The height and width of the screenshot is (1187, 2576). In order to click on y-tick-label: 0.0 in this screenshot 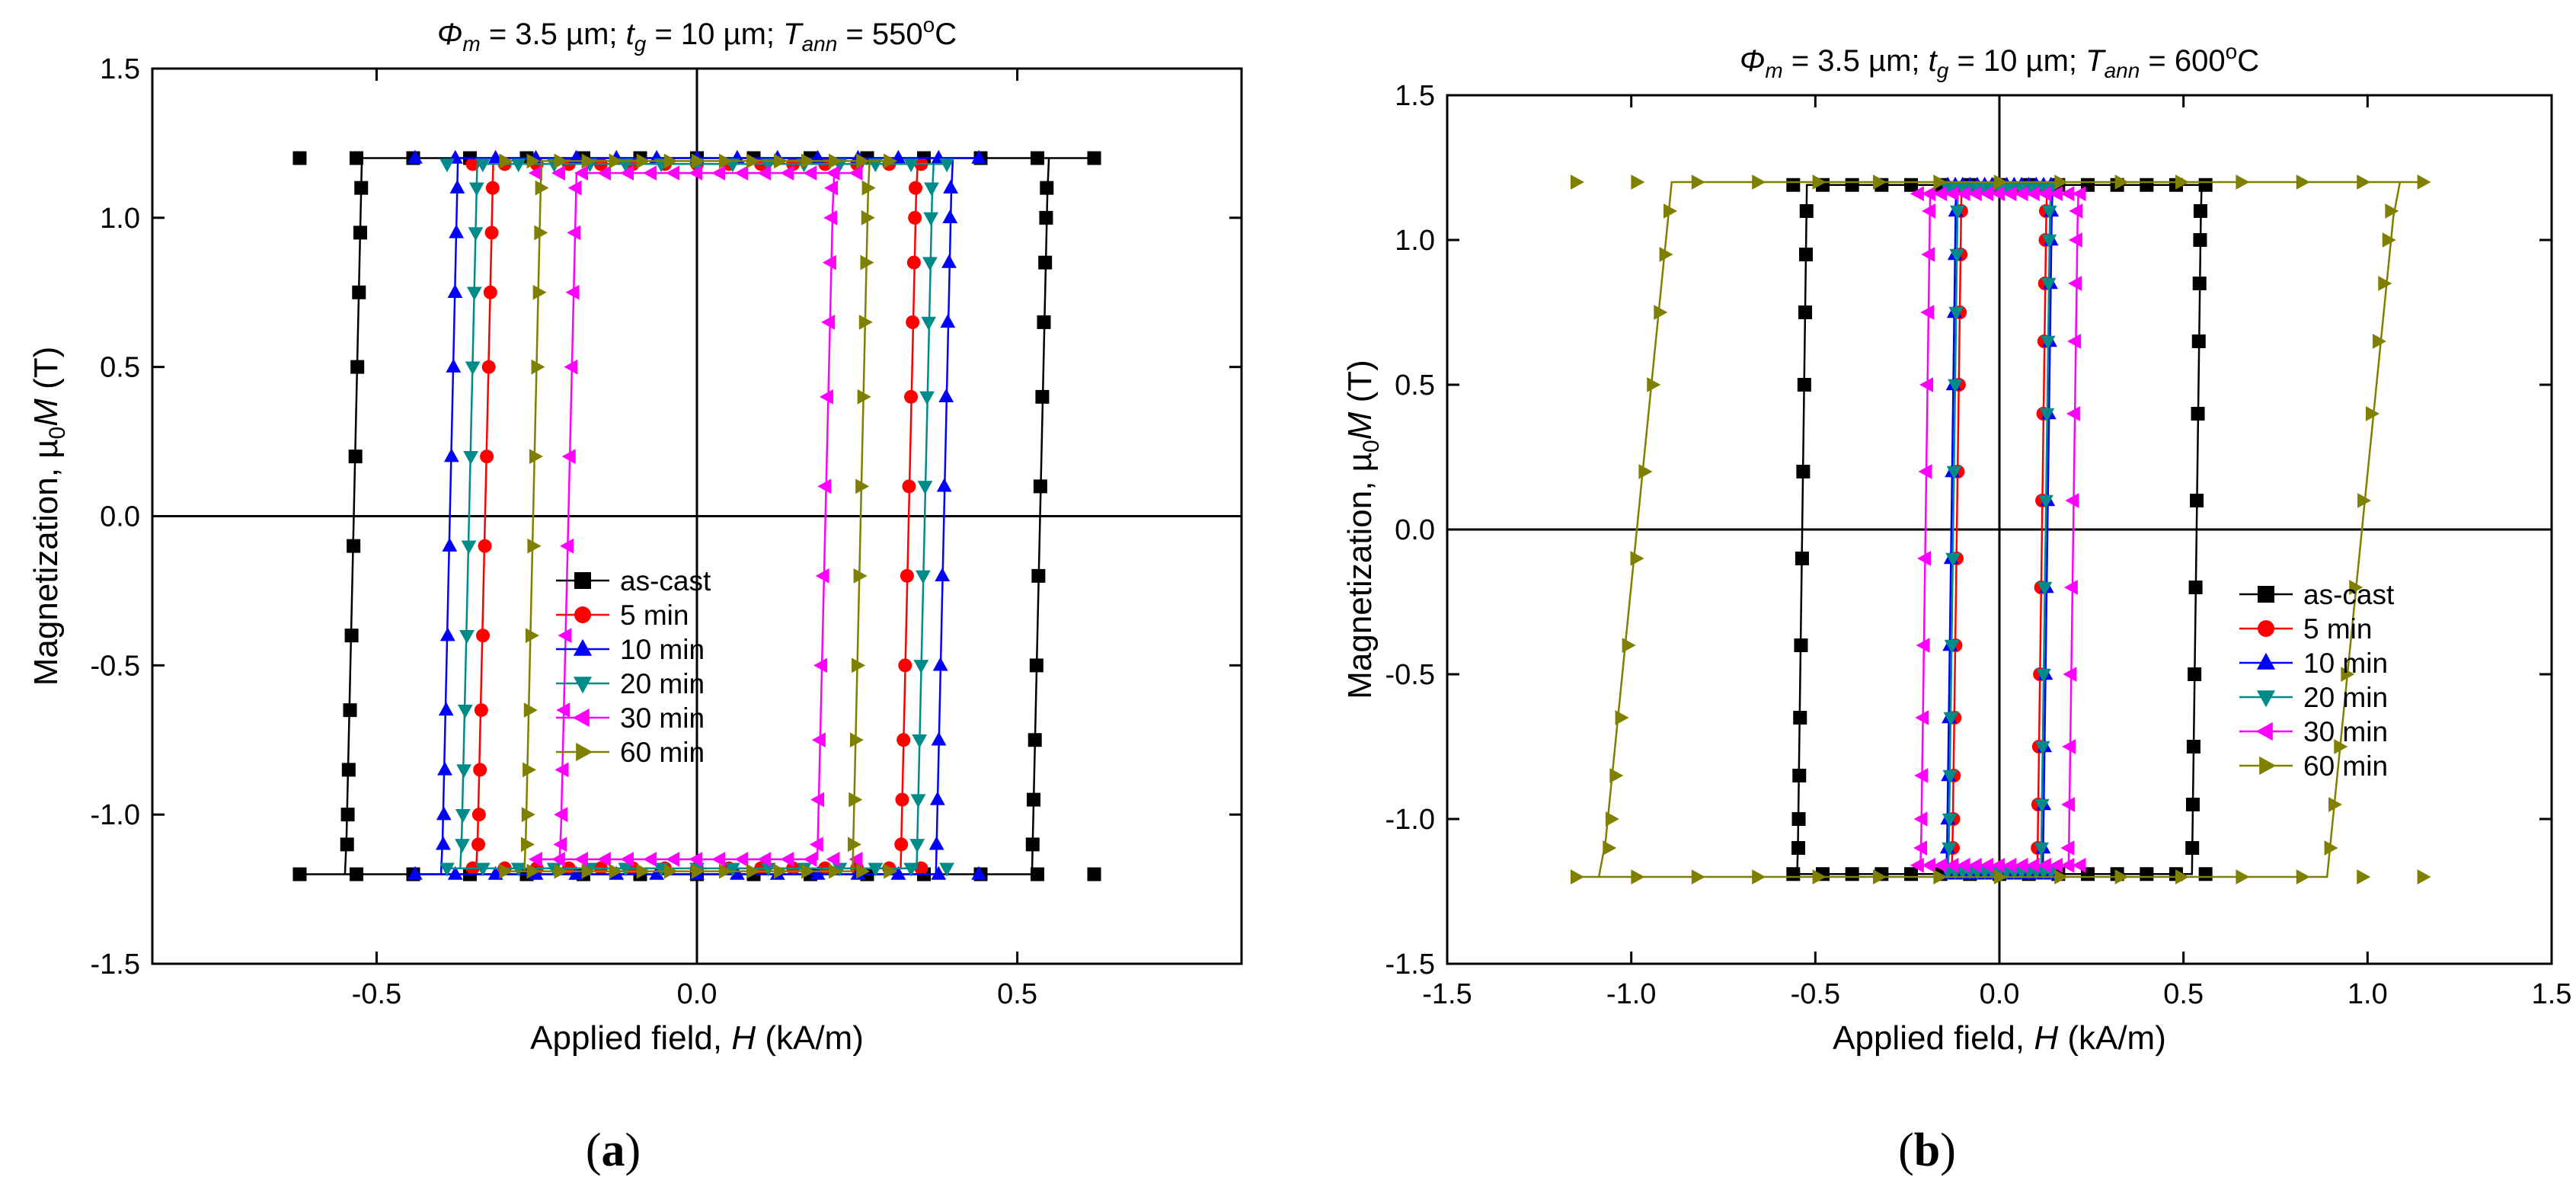, I will do `click(1415, 530)`.